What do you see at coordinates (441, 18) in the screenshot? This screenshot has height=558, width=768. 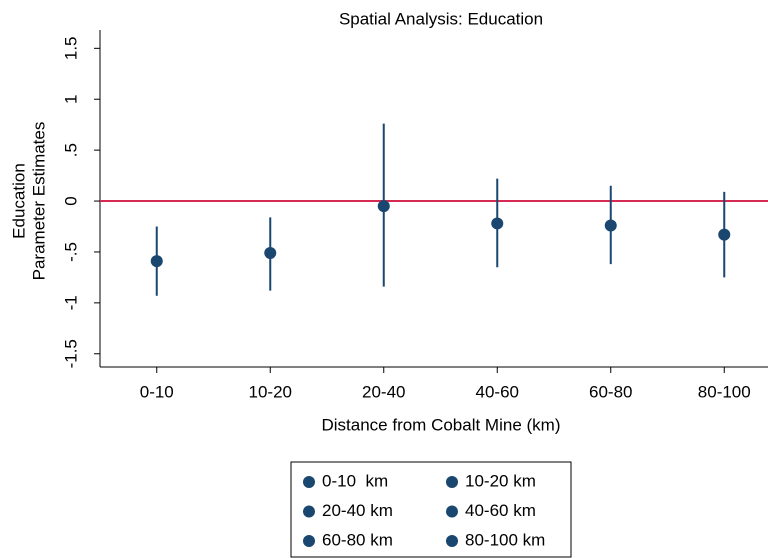 I see `chart-title: Spatial Analysis: Education` at bounding box center [441, 18].